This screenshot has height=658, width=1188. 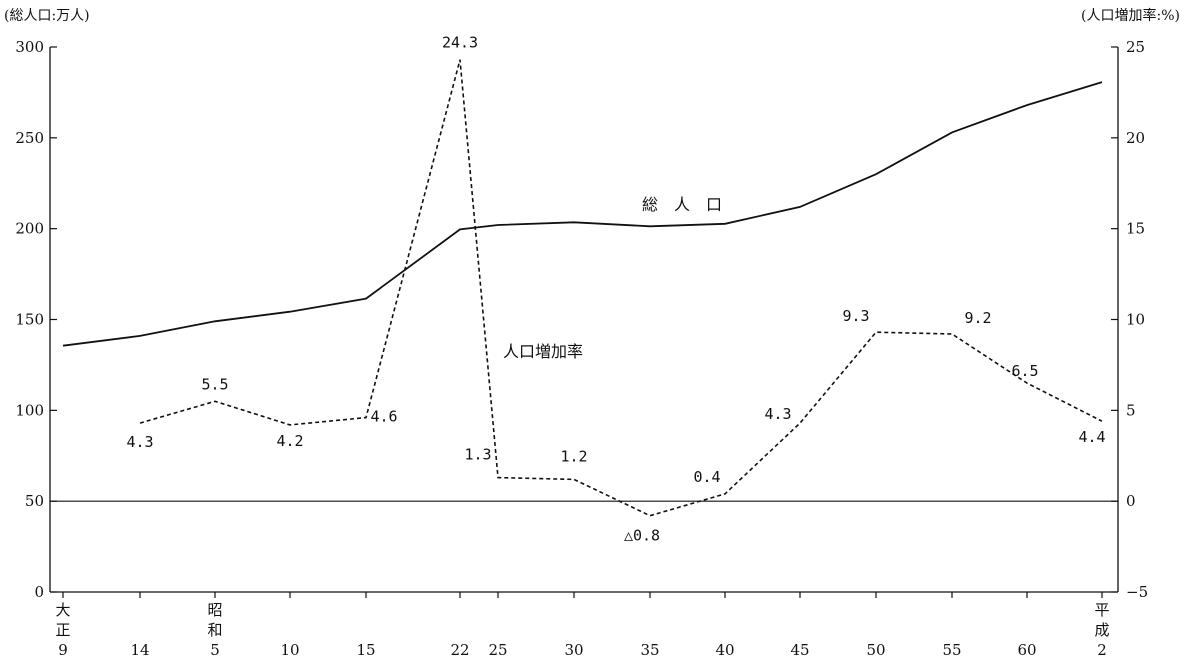 What do you see at coordinates (543, 351) in the screenshot?
I see `series-label-growth-rate: 人口増加率` at bounding box center [543, 351].